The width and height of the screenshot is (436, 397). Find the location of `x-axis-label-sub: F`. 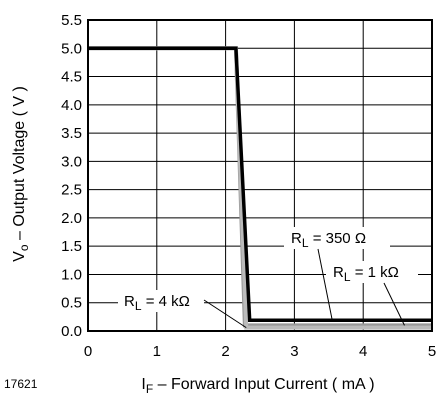

x-axis-label-sub: F is located at coordinates (149, 389).